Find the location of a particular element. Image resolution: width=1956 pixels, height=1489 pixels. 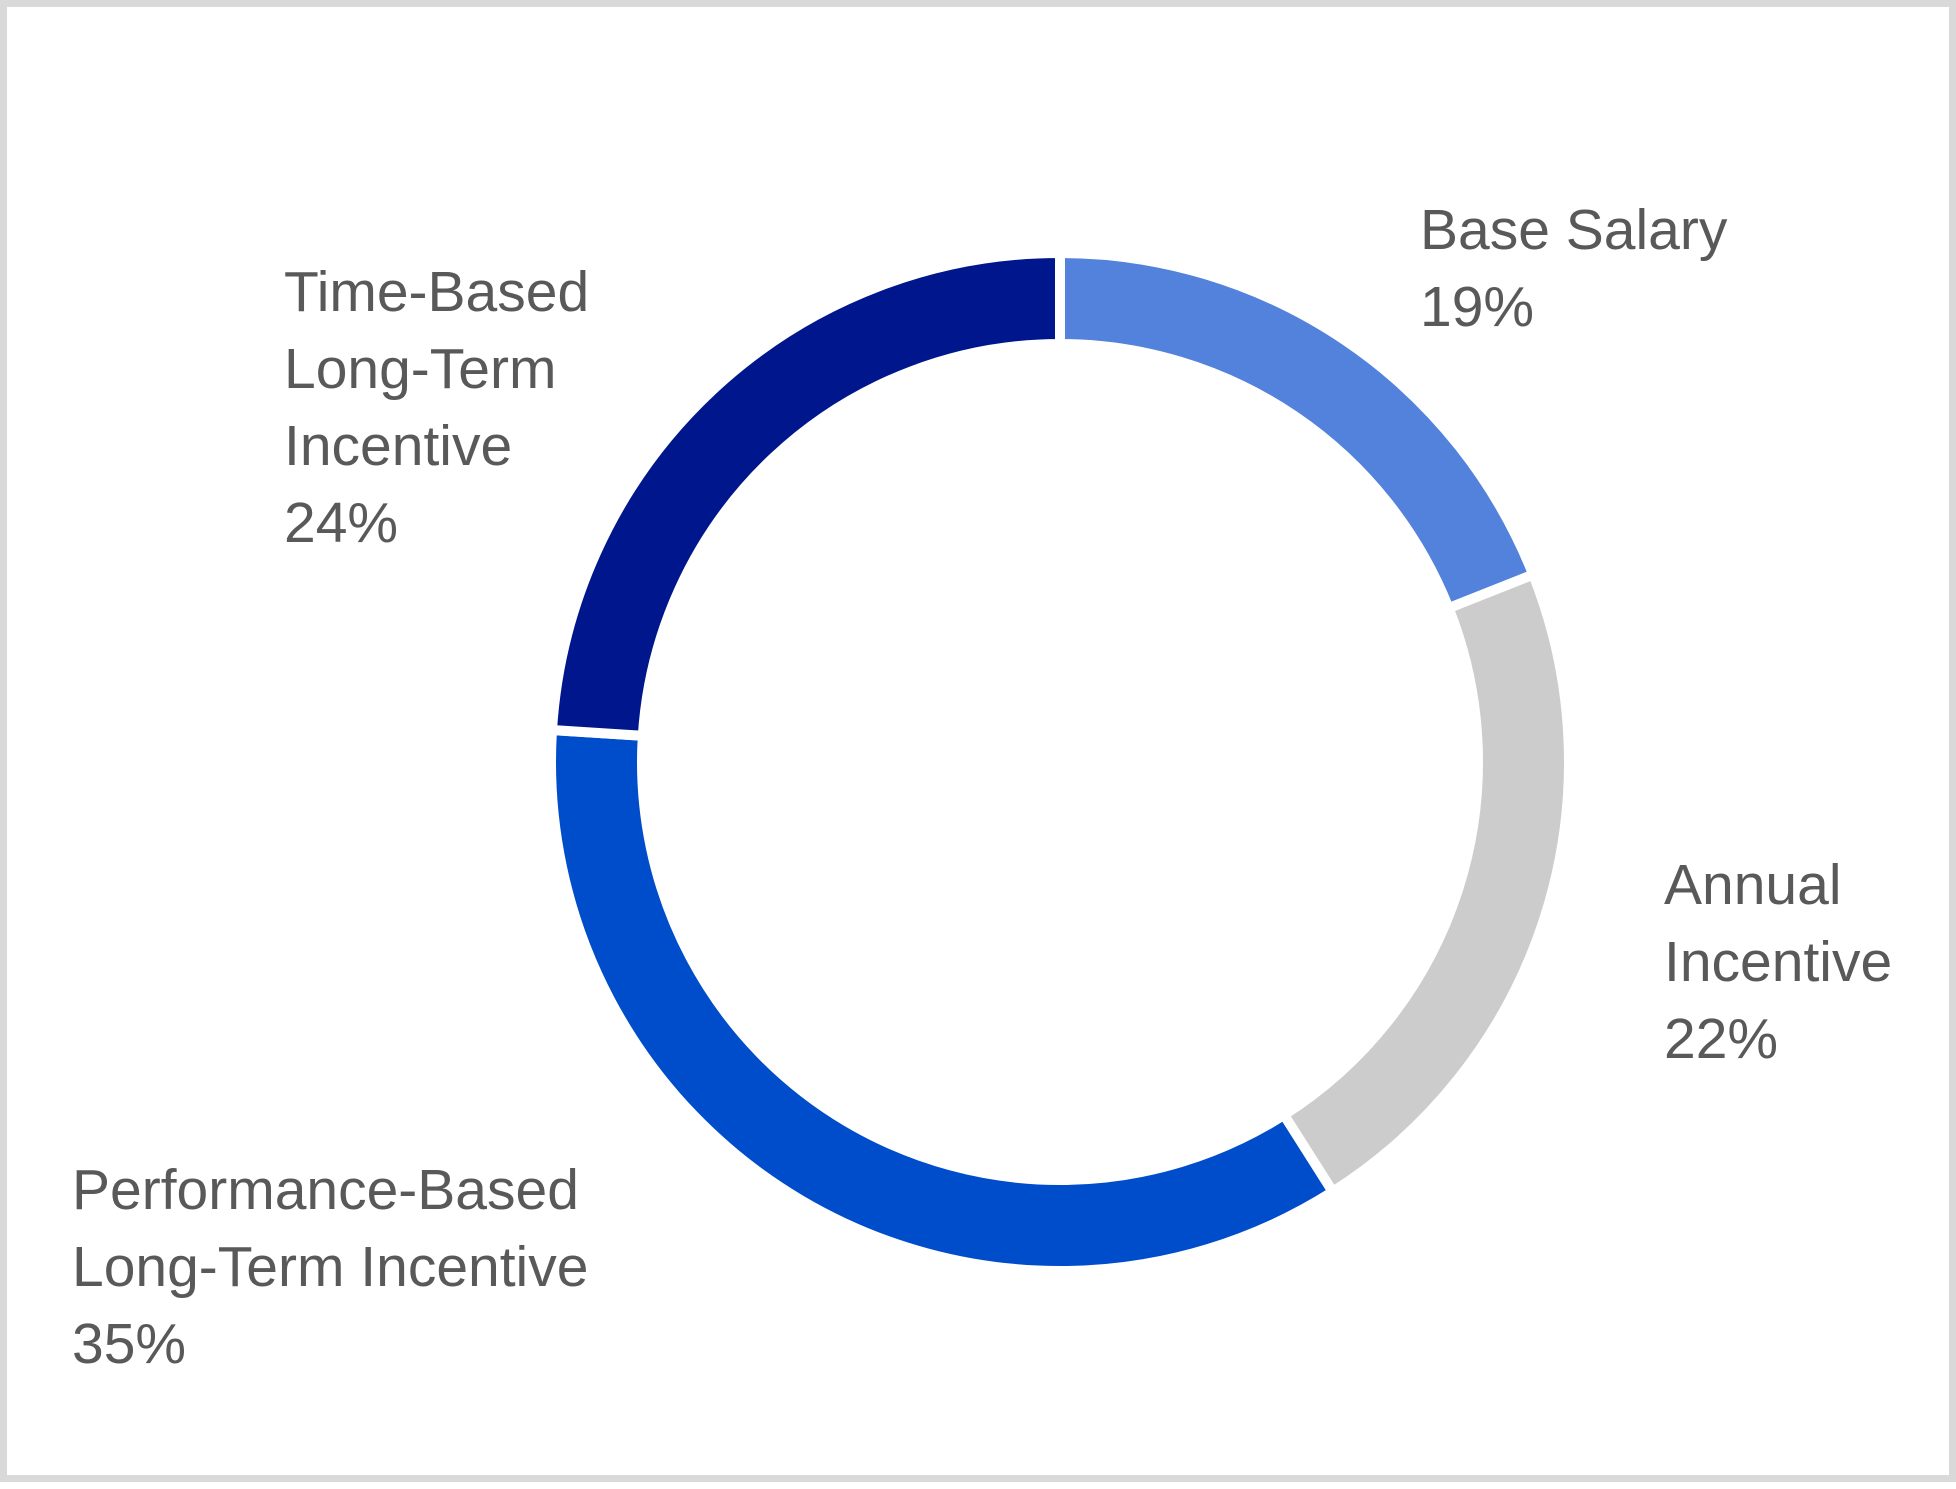

category-name: Time-Based Long-Term Incentive is located at coordinates (437, 369).